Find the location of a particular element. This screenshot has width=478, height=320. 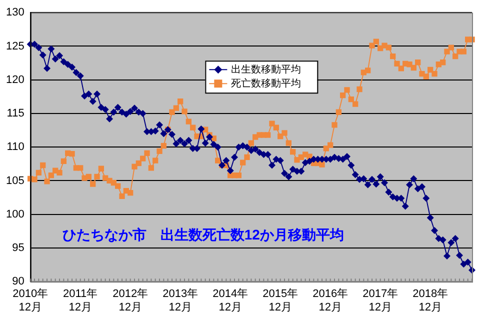

legend-label: 死亡数移動平均 is located at coordinates (266, 83).